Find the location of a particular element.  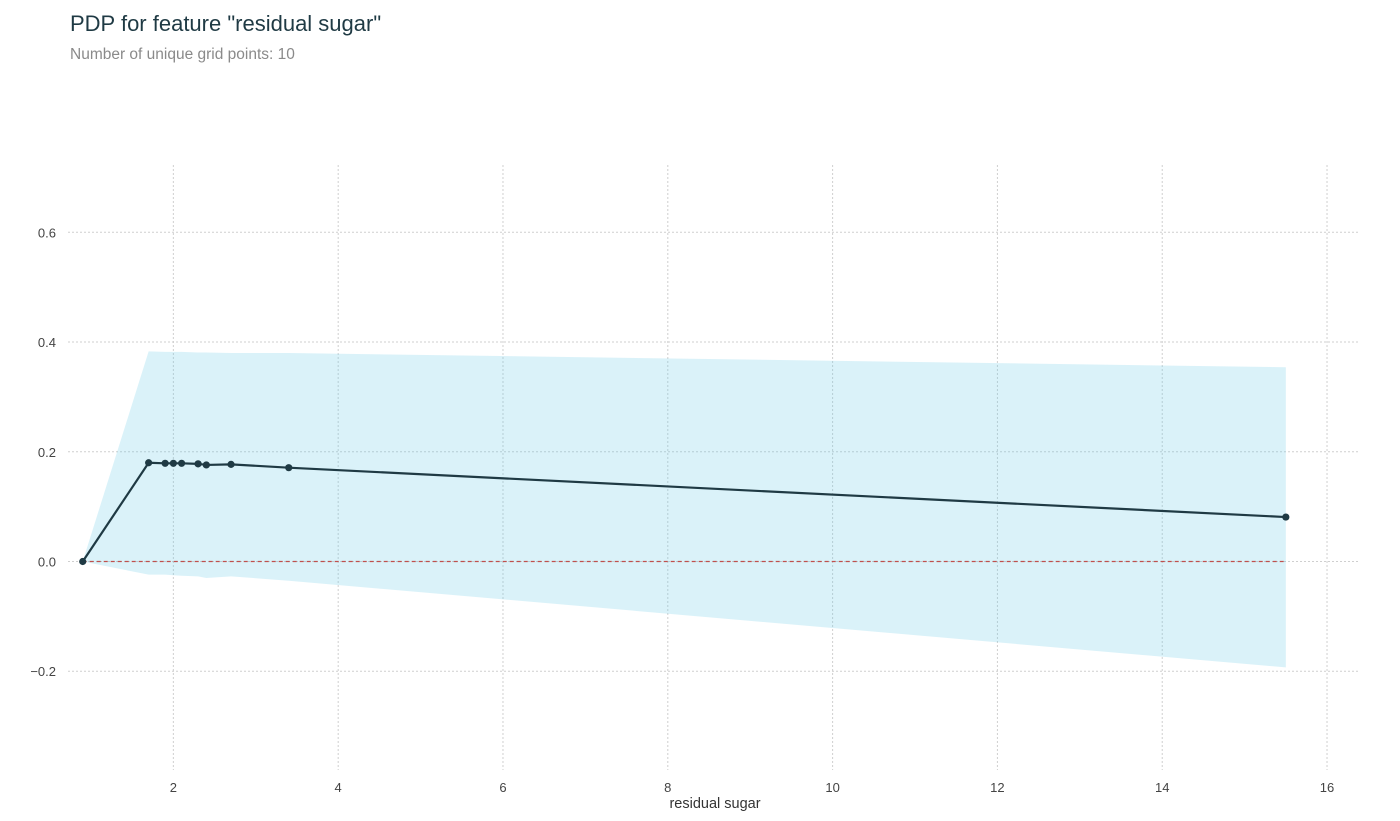

chart-title: PDP for feature "residual sugar" is located at coordinates (226, 23).